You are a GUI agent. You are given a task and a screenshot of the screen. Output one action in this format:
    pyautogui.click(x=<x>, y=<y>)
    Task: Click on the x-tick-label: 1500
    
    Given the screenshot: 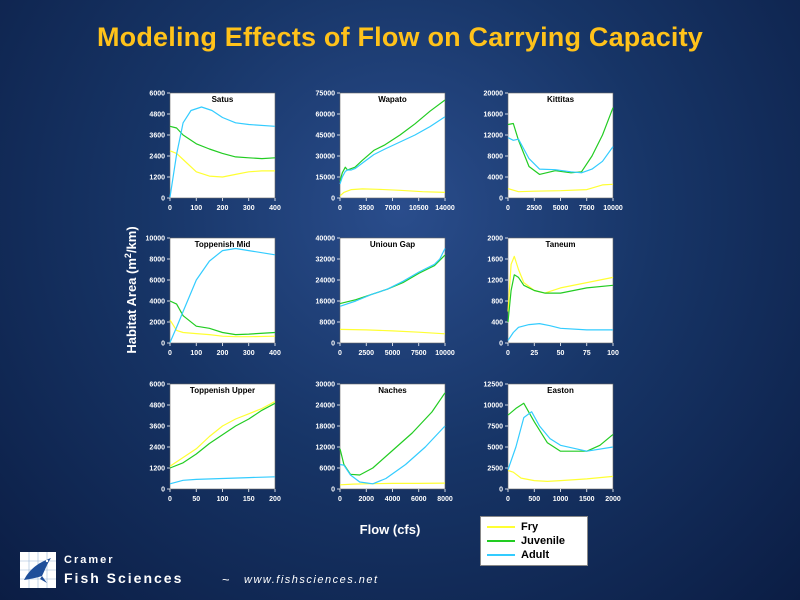 What is the action you would take?
    pyautogui.click(x=587, y=499)
    